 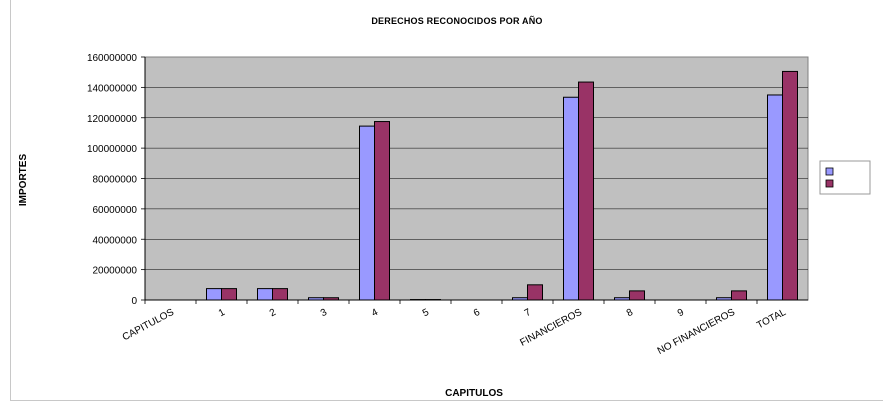 What do you see at coordinates (474, 393) in the screenshot?
I see `x-axis-title: CAPITULOS` at bounding box center [474, 393].